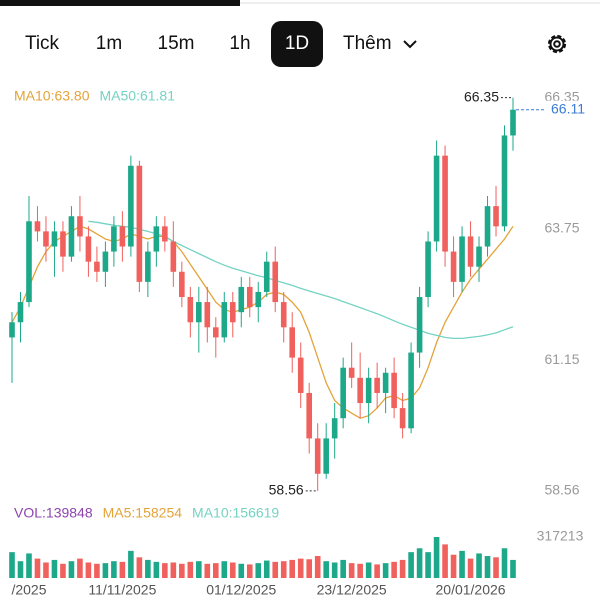  What do you see at coordinates (481, 96) in the screenshot?
I see `high-label: 66.35` at bounding box center [481, 96].